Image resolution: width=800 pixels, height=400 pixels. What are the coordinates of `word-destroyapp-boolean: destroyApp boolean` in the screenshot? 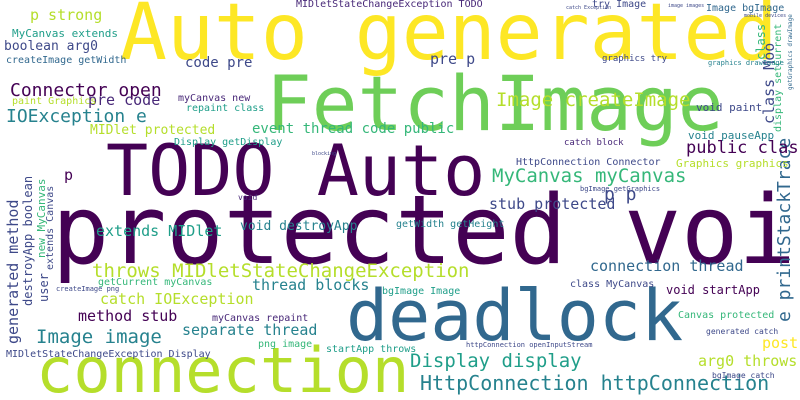 It's located at (28, 240).